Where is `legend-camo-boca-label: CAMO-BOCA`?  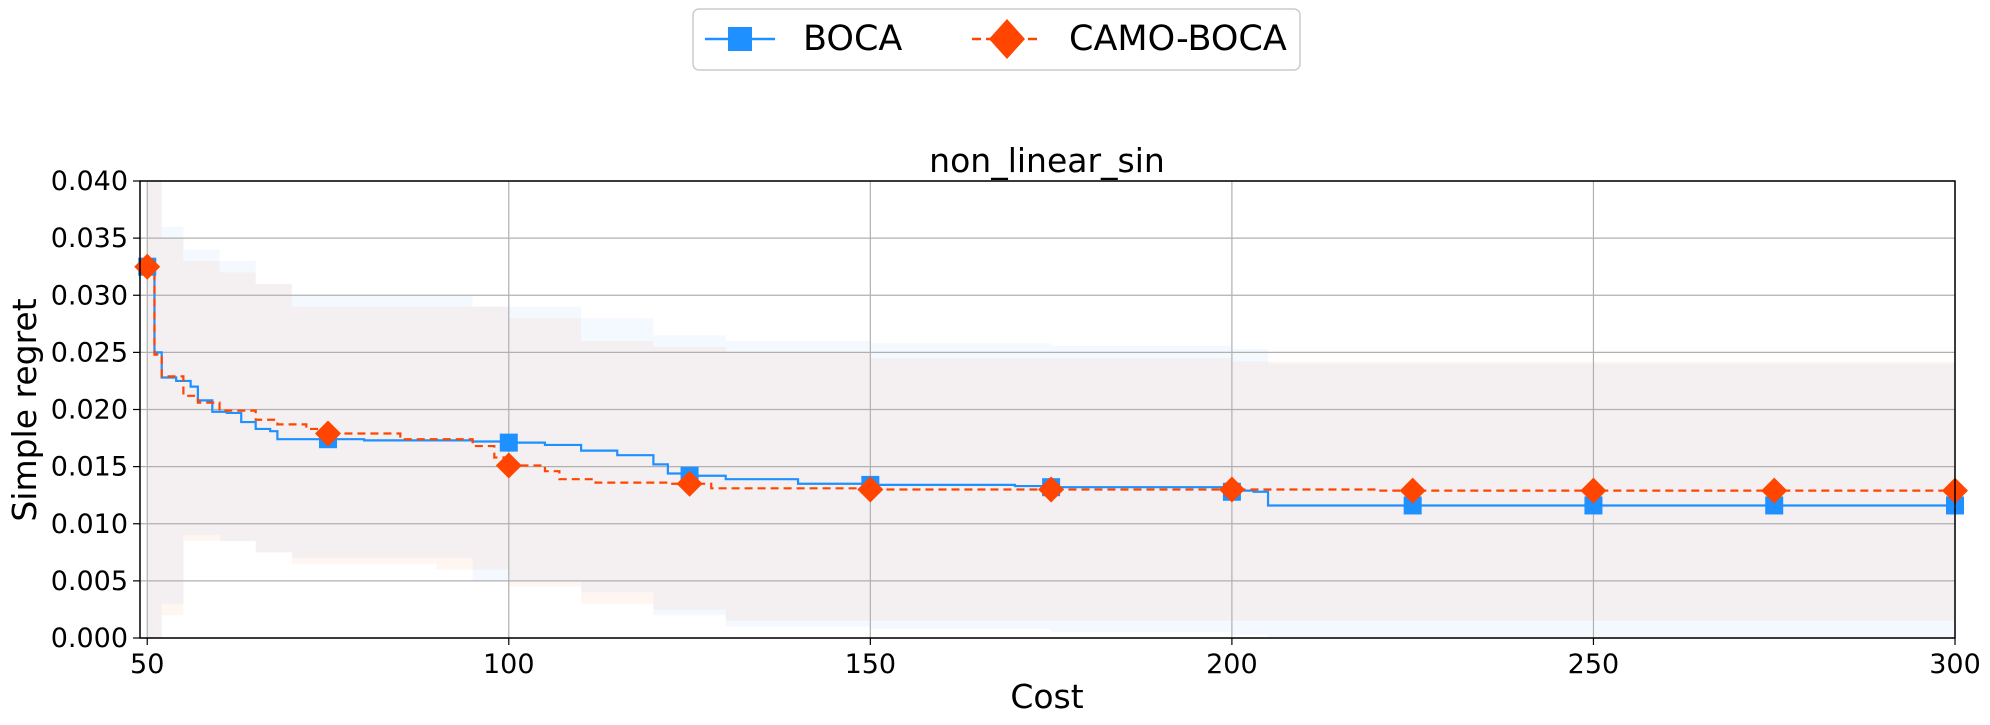 legend-camo-boca-label: CAMO-BOCA is located at coordinates (1178, 39).